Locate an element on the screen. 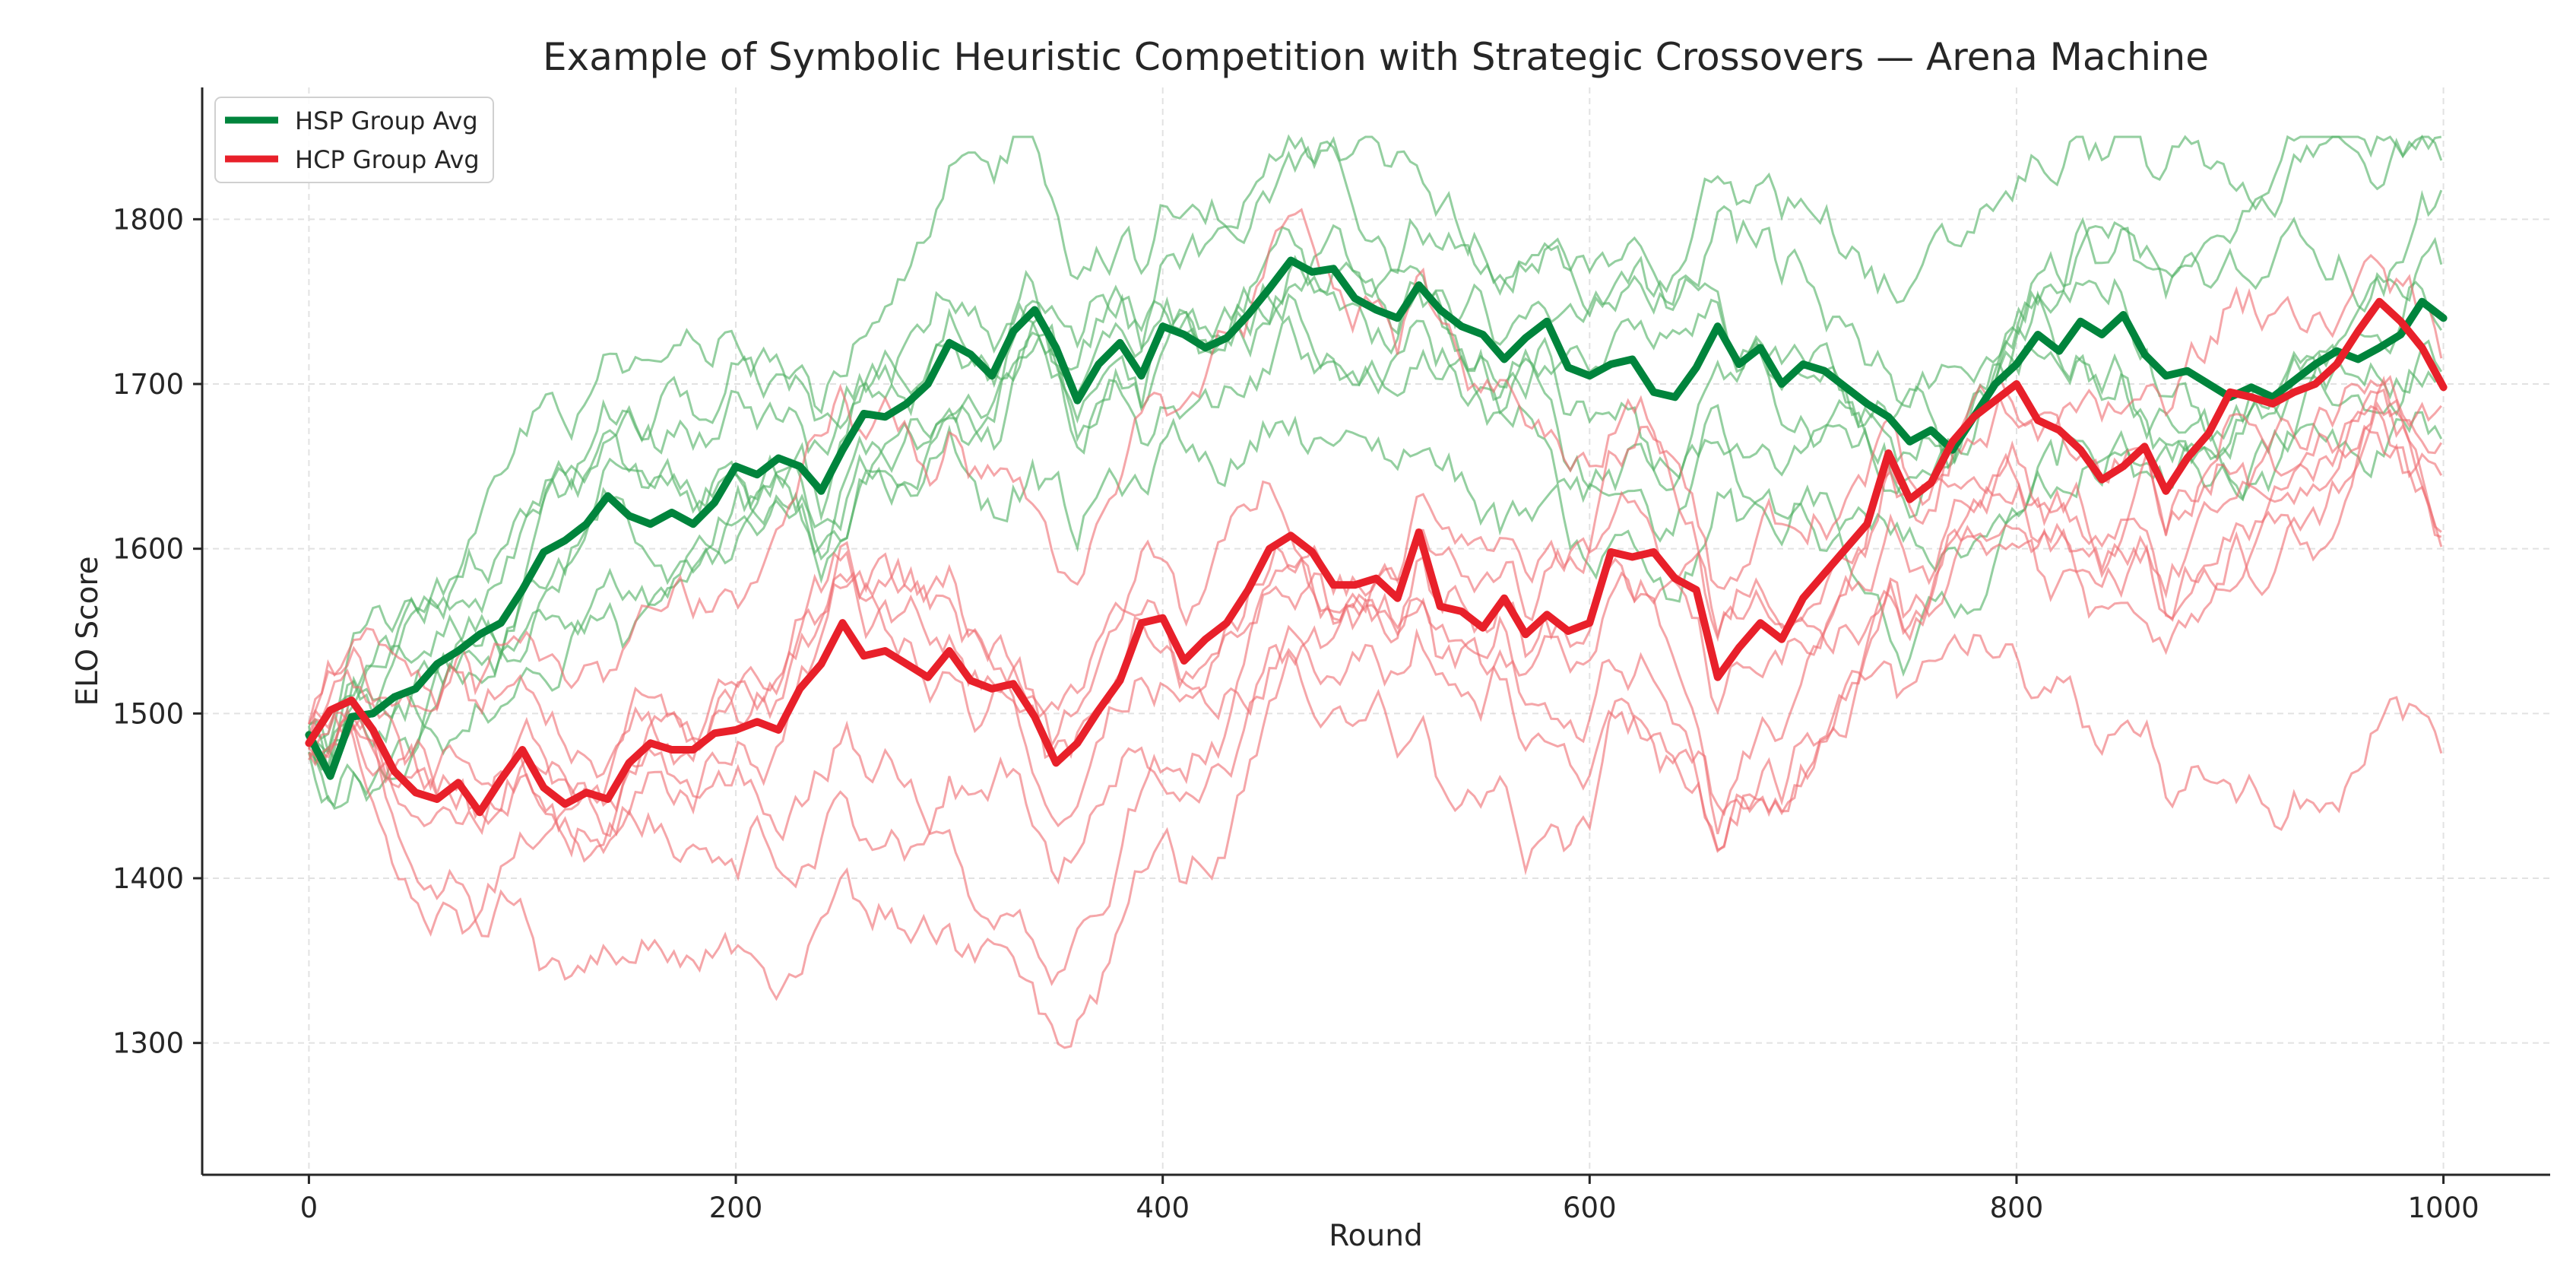  x-tick-label: 400 is located at coordinates (1163, 1208).